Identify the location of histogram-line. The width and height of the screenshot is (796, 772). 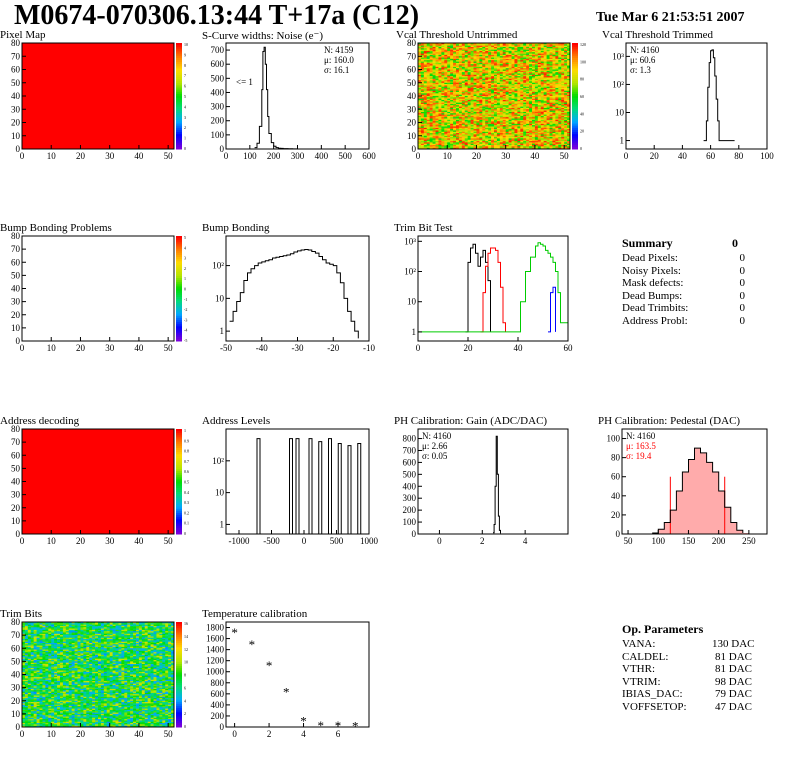
(698, 490).